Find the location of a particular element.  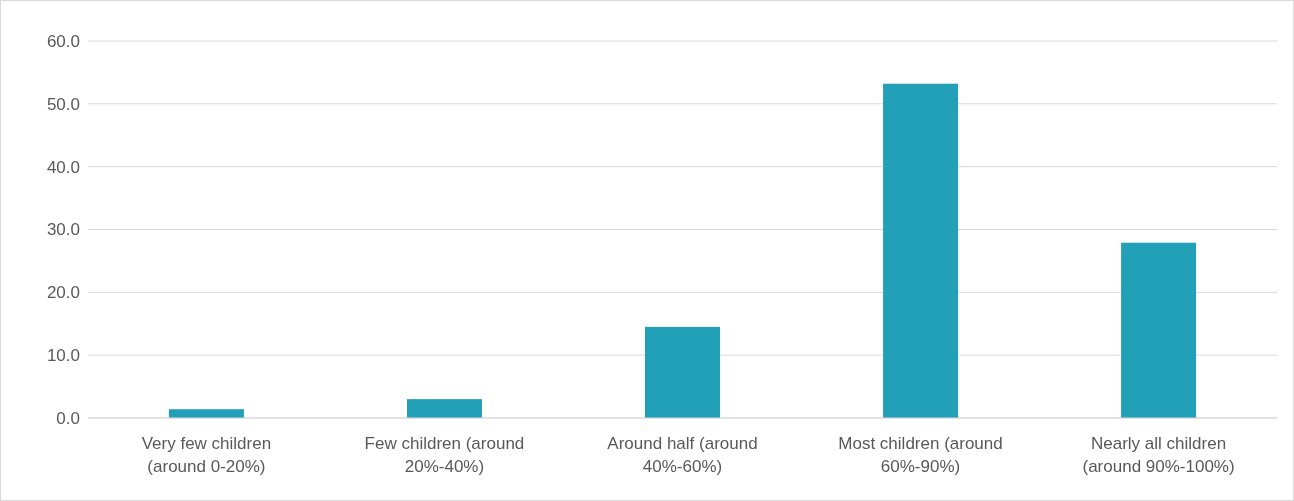

x-tick-label: Around half (around 40%-60%) is located at coordinates (682, 455).